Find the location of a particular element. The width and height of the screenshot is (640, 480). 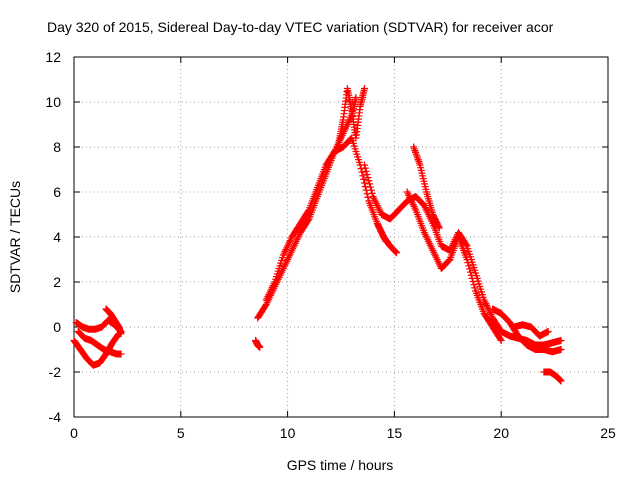

x-tick-label: 0 is located at coordinates (74, 433).